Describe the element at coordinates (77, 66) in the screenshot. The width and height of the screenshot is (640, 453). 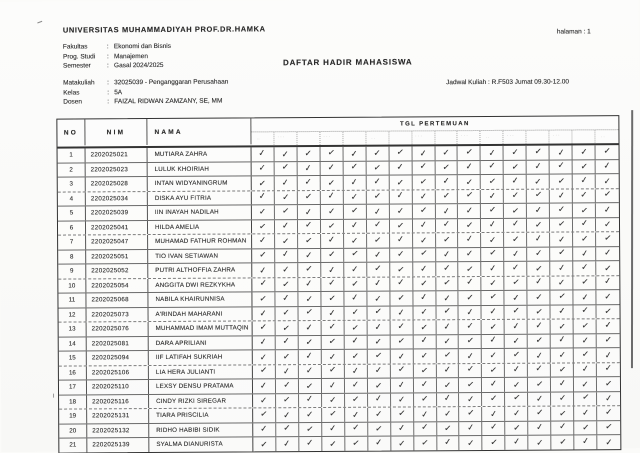
I see `info-label: Semester` at that location.